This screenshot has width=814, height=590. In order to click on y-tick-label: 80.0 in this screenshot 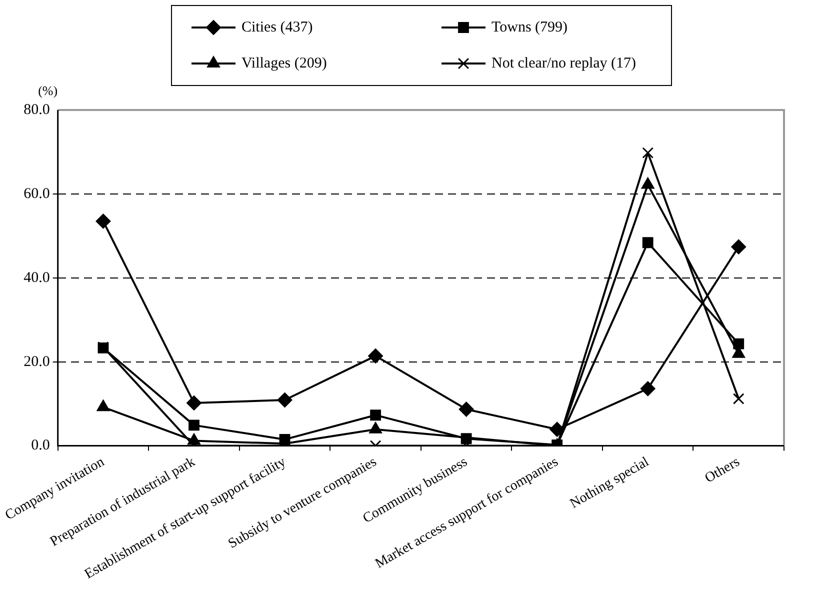, I will do `click(37, 110)`.